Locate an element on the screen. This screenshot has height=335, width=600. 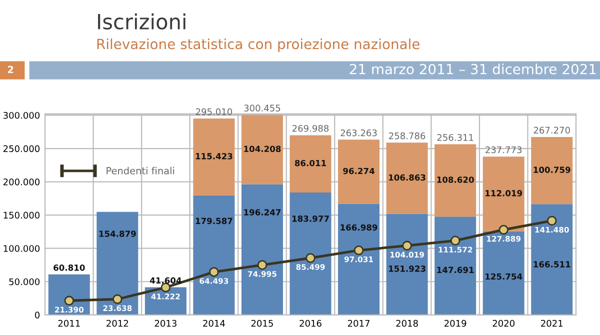
y-tick-label: 300.000 is located at coordinates (21, 115).